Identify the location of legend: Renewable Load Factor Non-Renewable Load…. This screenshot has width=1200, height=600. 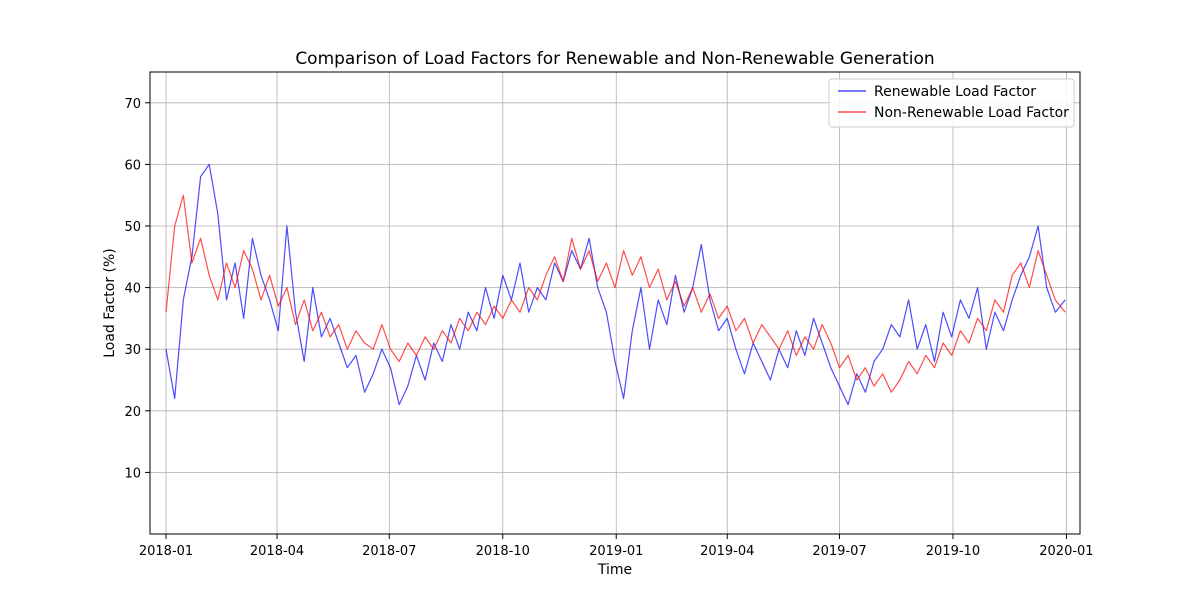
(951, 103).